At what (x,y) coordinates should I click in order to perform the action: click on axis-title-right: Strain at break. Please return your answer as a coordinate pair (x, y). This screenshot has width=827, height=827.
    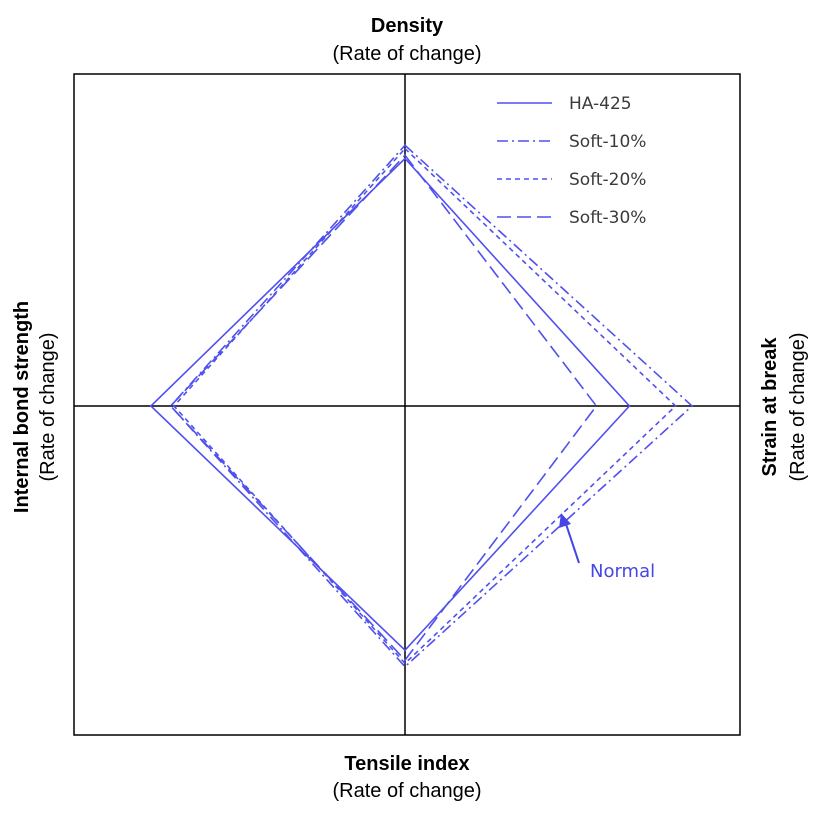
    Looking at the image, I should click on (770, 407).